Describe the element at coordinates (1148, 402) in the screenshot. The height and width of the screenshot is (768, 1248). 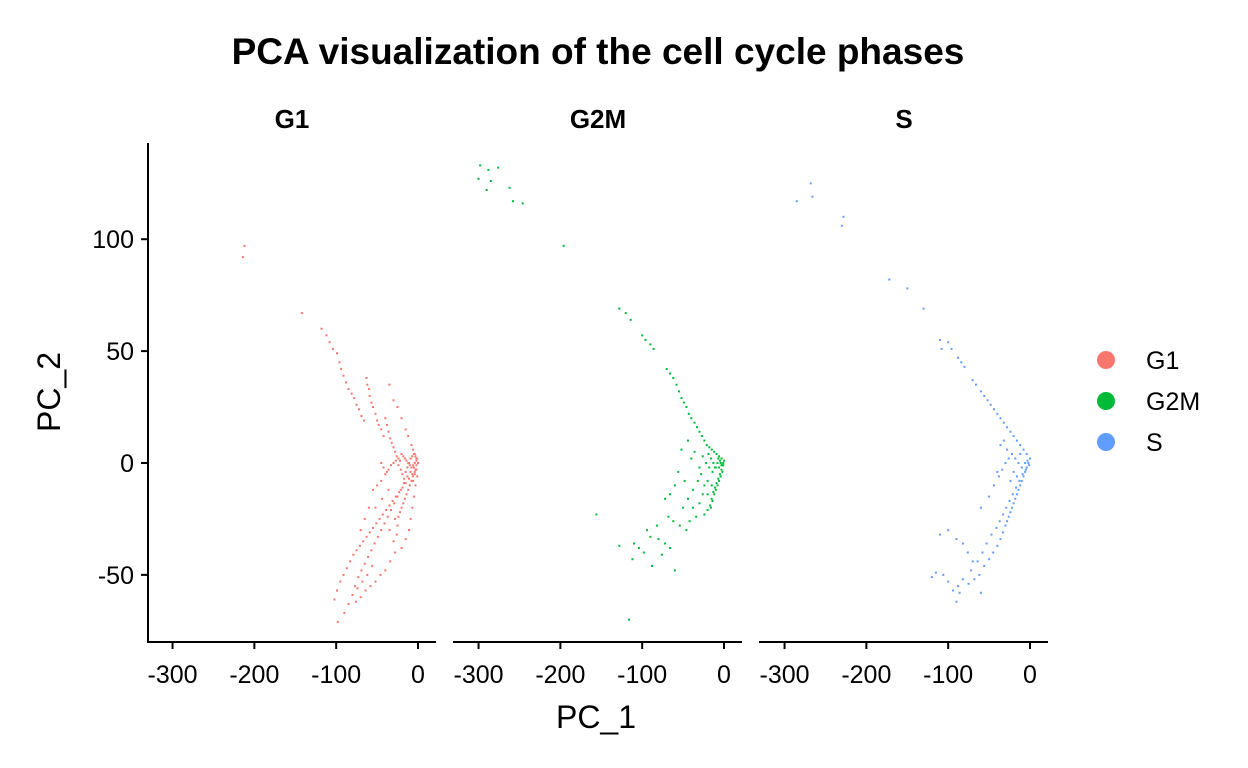
I see `legend: G1 G2M S` at that location.